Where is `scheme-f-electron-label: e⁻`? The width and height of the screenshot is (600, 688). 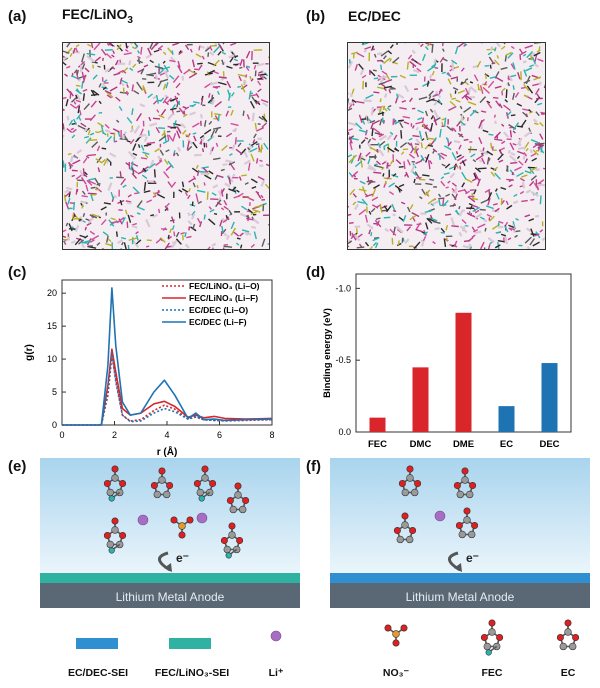
scheme-f-electron-label: e⁻ is located at coordinates (472, 558).